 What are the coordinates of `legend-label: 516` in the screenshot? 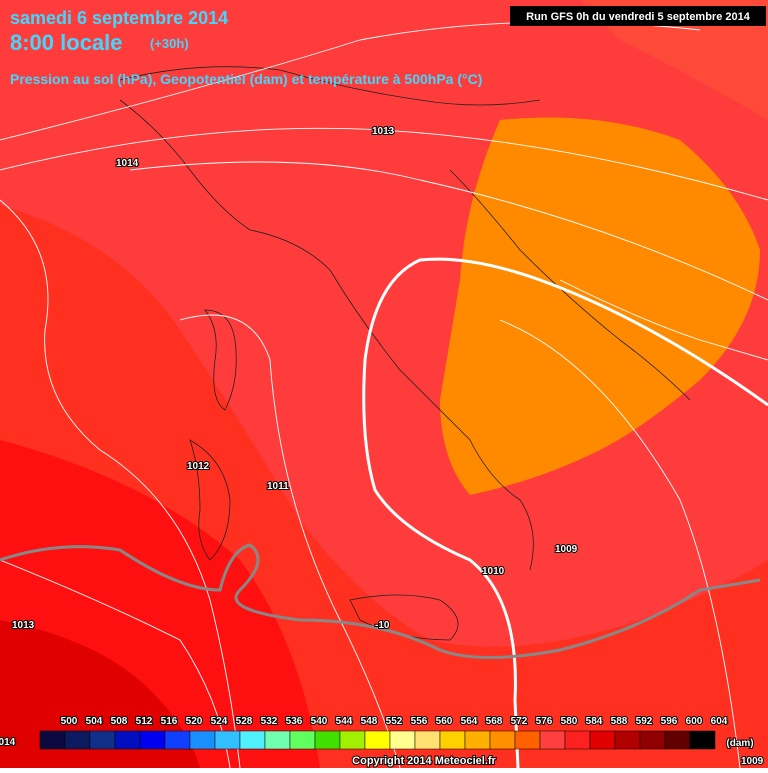 It's located at (169, 721).